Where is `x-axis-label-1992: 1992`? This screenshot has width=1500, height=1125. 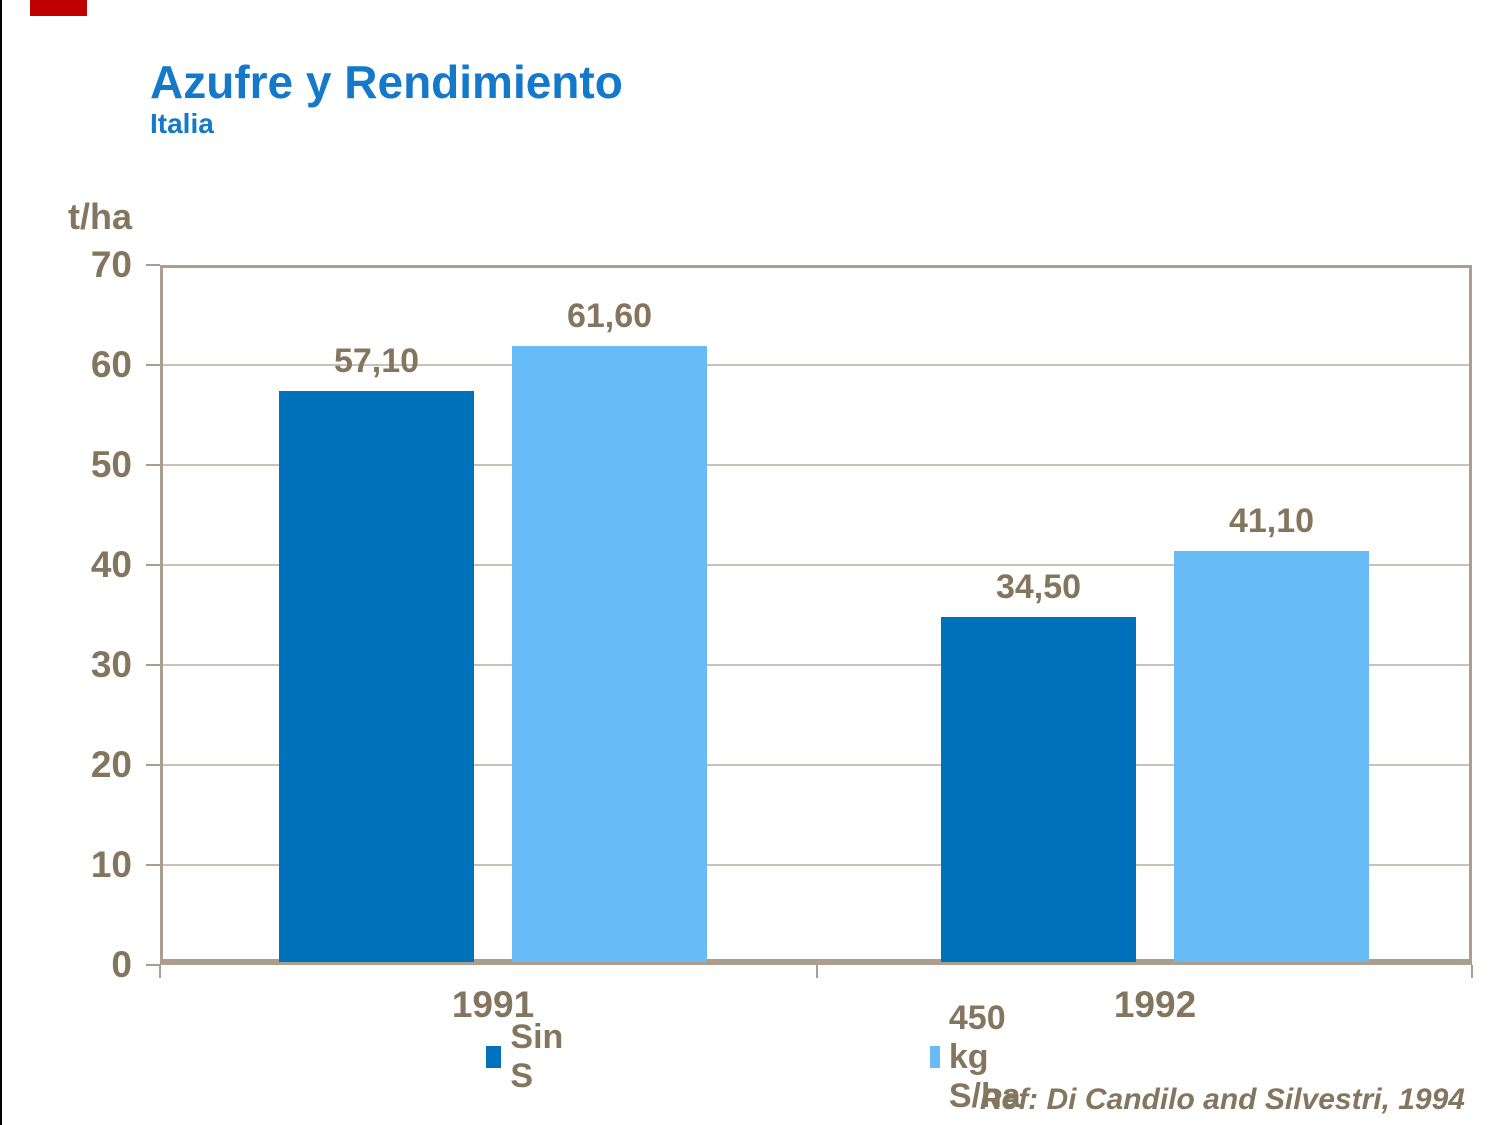
x-axis-label-1992: 1992 is located at coordinates (1155, 1004).